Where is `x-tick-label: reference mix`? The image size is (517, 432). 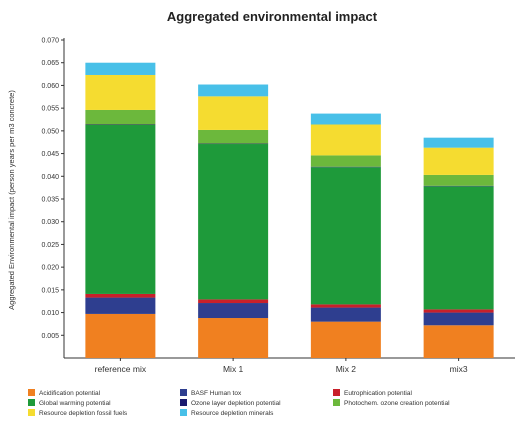
x-tick-label: reference mix is located at coordinates (121, 369).